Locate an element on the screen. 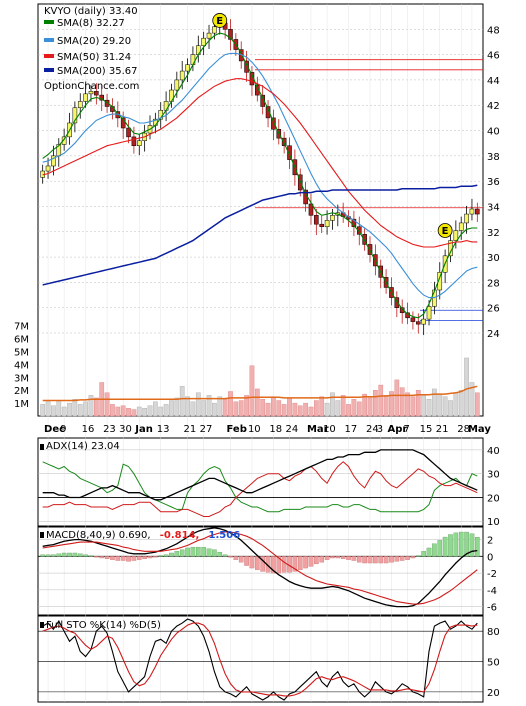  x-label-8: 27 is located at coordinates (206, 429).